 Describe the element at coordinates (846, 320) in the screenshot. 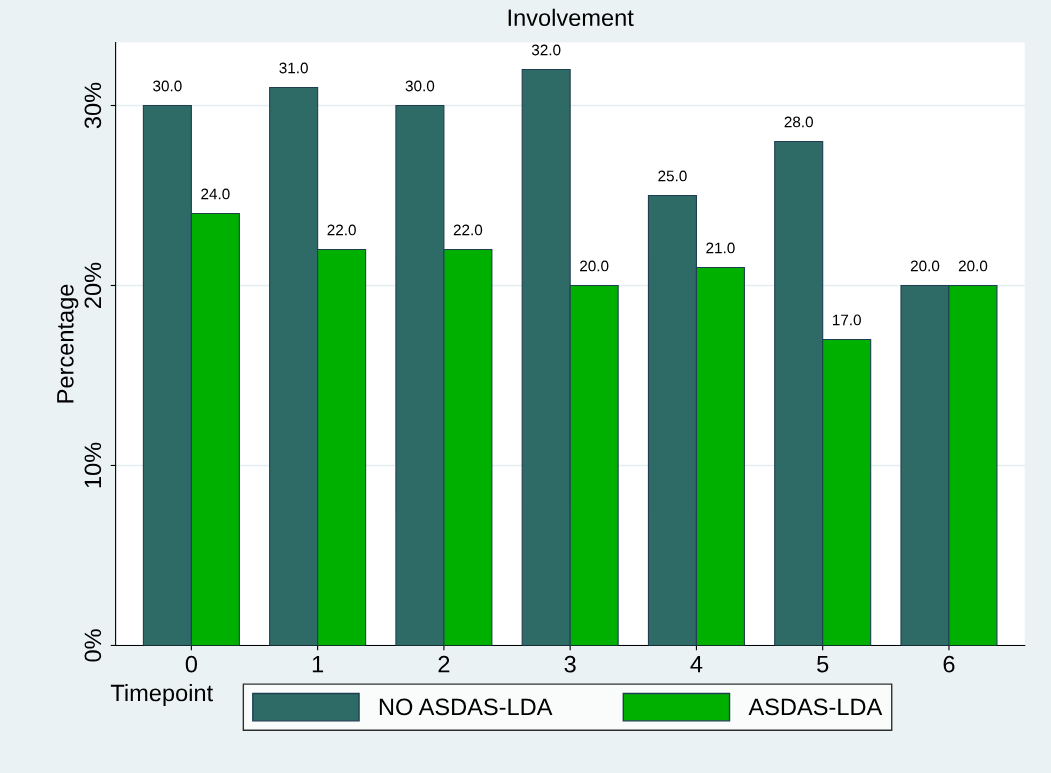

I see `data-label: 17.0` at that location.